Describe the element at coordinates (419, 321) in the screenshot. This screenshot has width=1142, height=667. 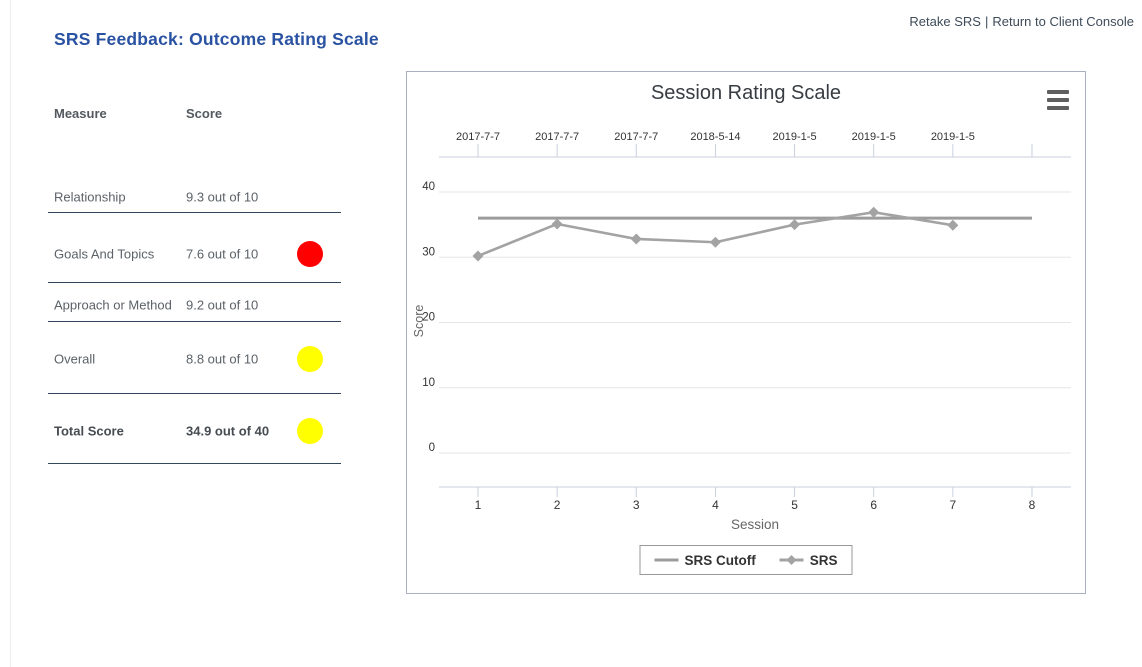
I see `y-axis-title: Score` at that location.